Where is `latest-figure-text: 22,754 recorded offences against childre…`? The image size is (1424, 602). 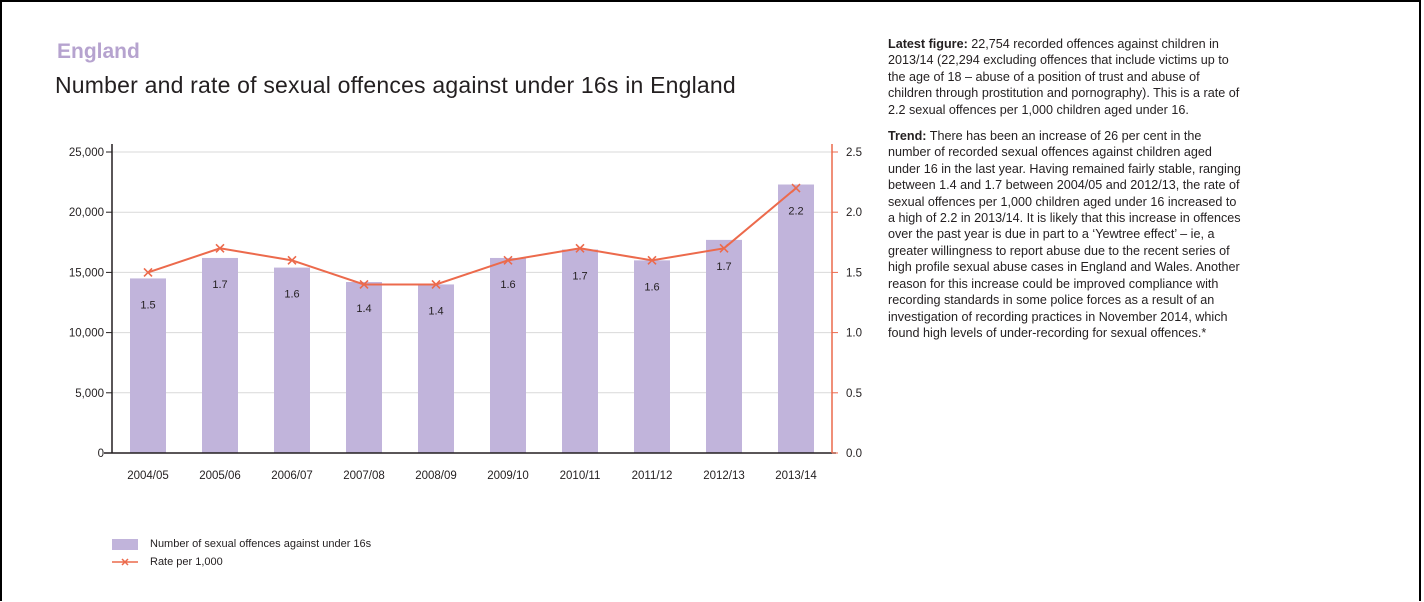
latest-figure-text: 22,754 recorded offences against childre… is located at coordinates (1064, 77).